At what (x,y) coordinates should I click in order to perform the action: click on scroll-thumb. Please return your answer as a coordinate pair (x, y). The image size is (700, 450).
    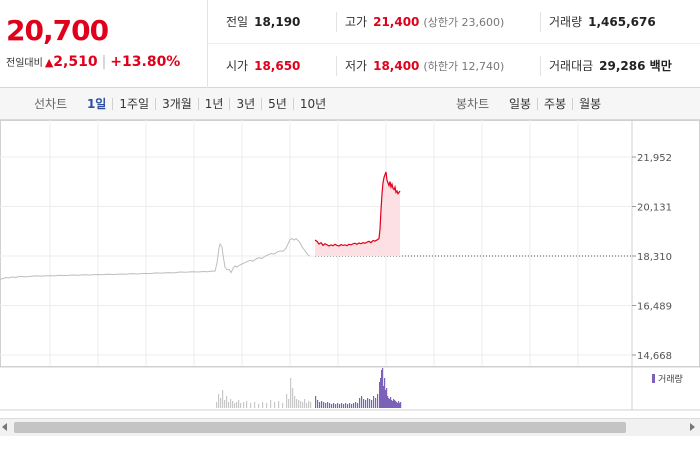
    Looking at the image, I should click on (320, 427).